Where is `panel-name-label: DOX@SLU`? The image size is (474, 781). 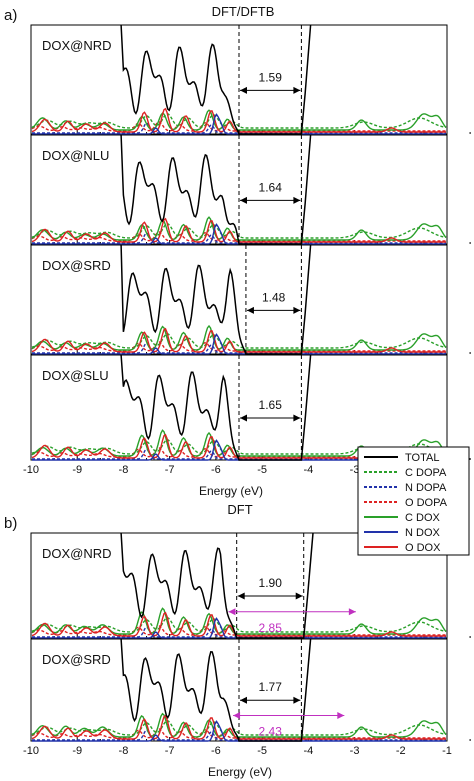 panel-name-label: DOX@SLU is located at coordinates (75, 375).